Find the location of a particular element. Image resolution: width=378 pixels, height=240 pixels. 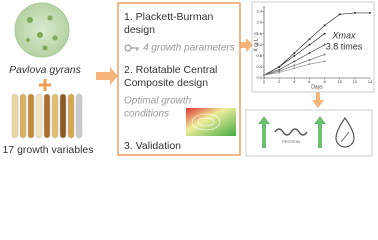

x-tick-label: 10 is located at coordinates (339, 81).